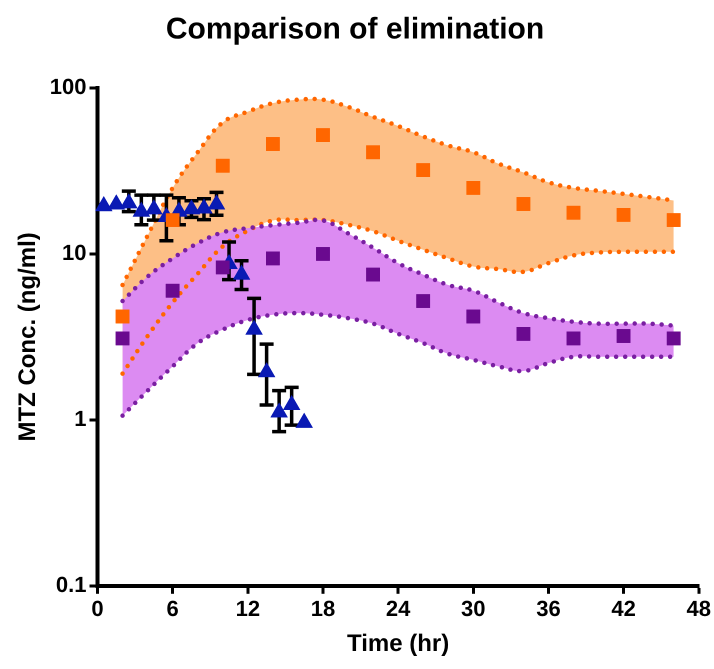 The width and height of the screenshot is (714, 669). What do you see at coordinates (355, 29) in the screenshot?
I see `chart-title: Comparison of elimination` at bounding box center [355, 29].